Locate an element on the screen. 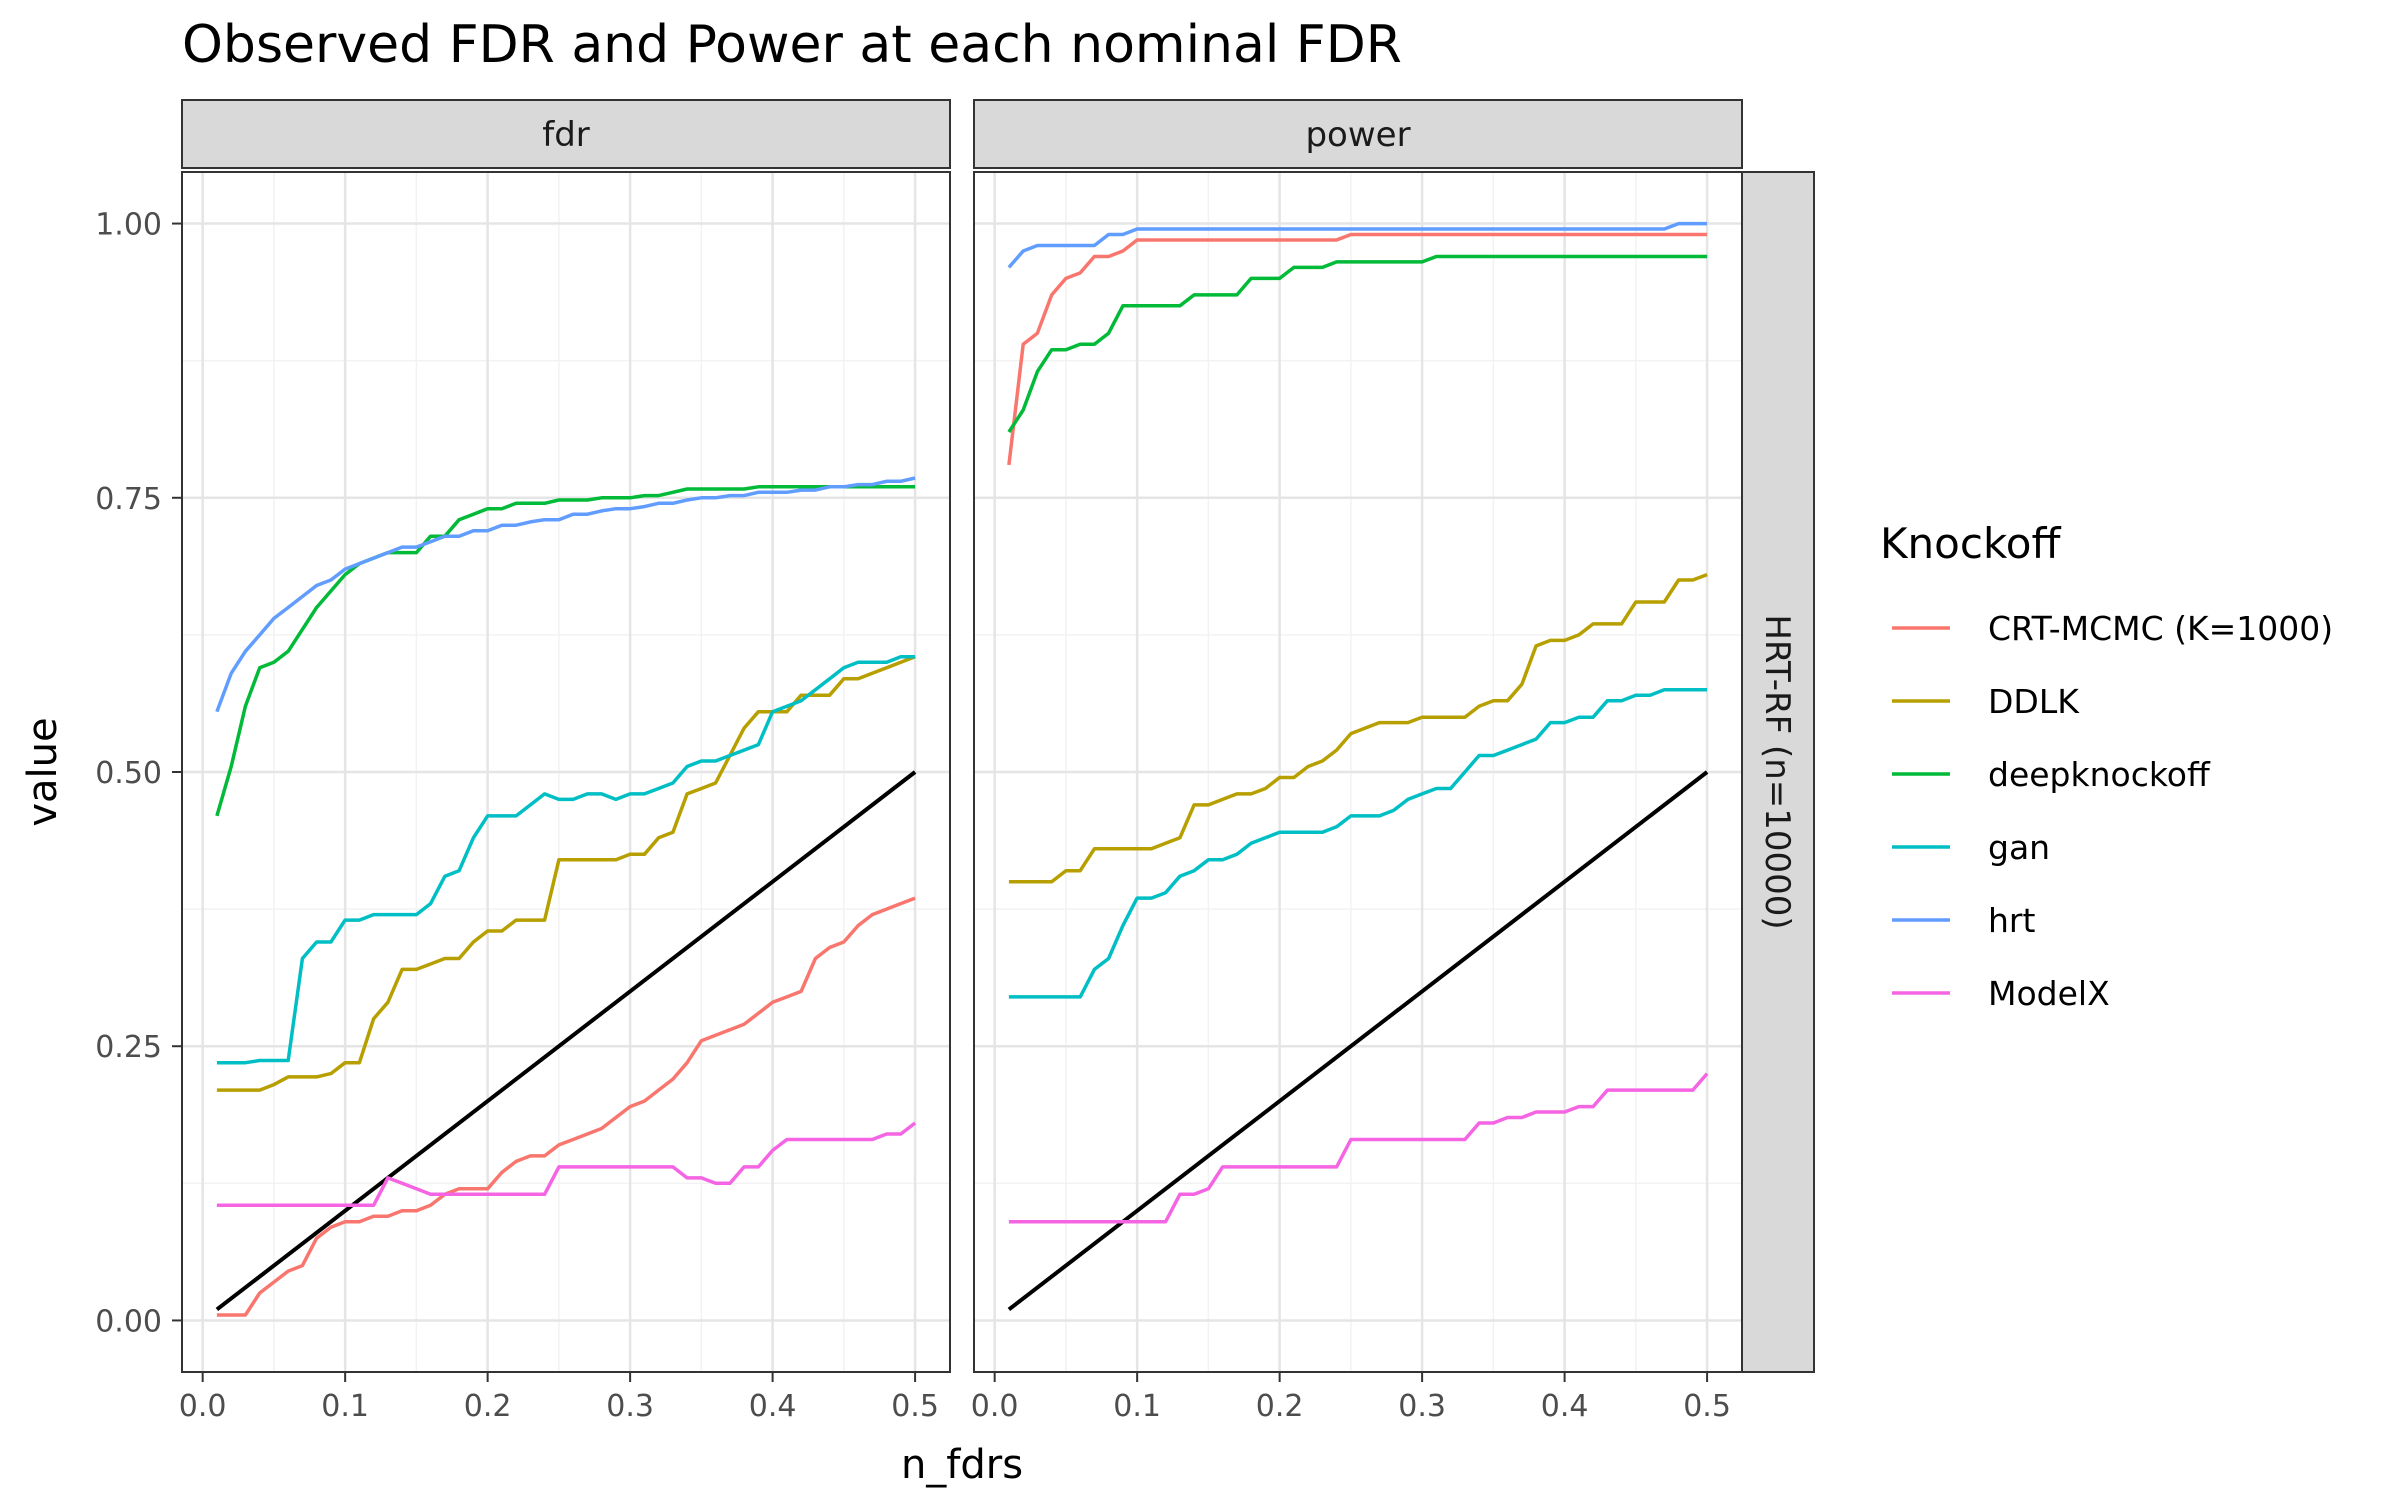 The width and height of the screenshot is (2400, 1500). legend-label: ModelX is located at coordinates (2049, 993).